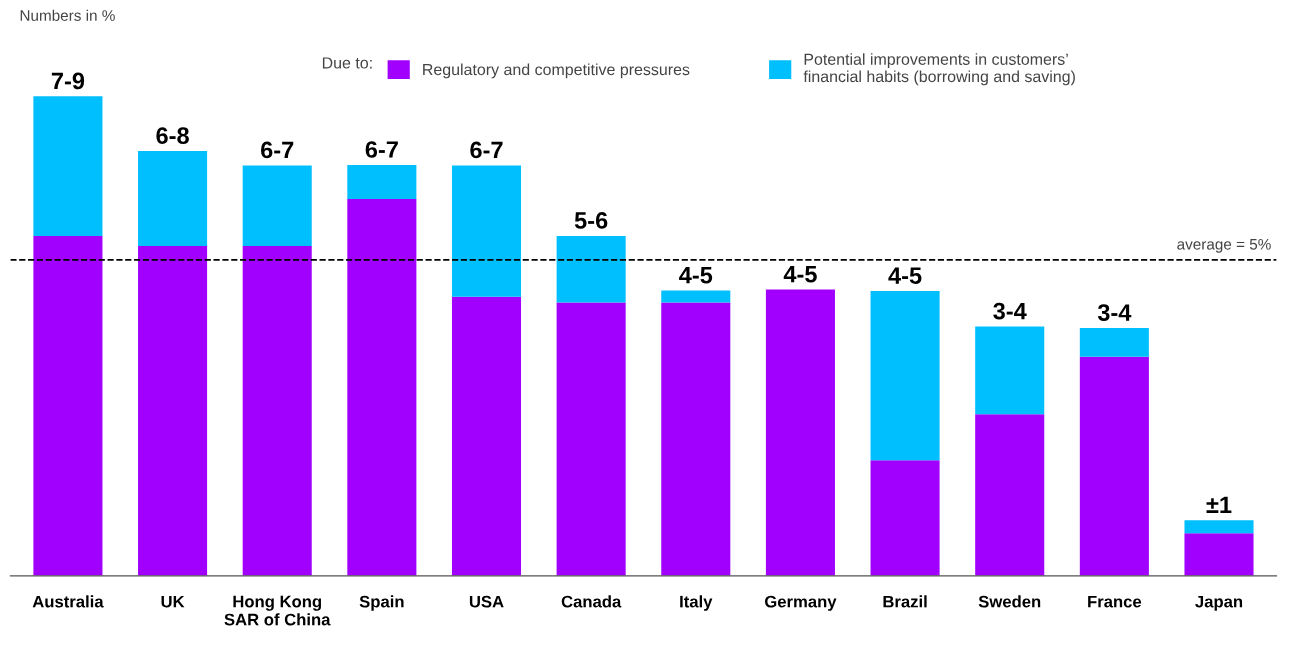 This screenshot has width=1296, height=647. Describe the element at coordinates (696, 603) in the screenshot. I see `x-tick-label: Italy` at that location.